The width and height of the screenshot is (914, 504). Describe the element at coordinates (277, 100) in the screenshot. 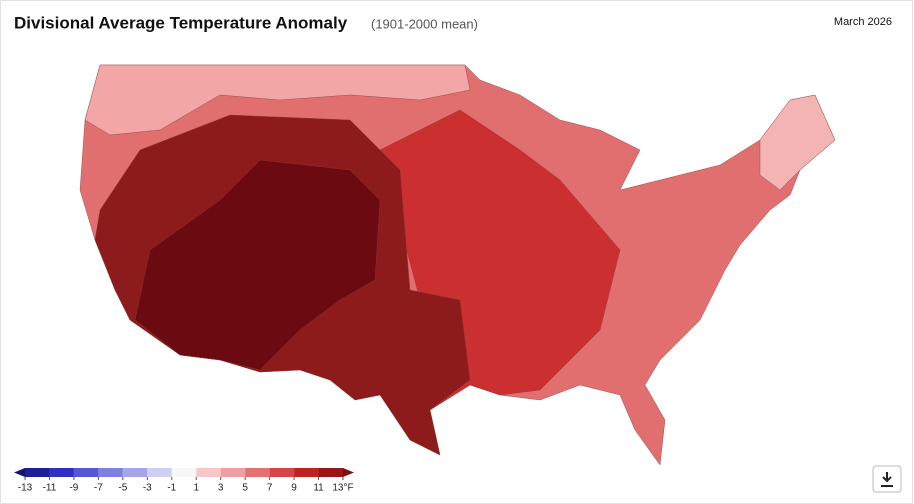

I see `north-tier` at that location.